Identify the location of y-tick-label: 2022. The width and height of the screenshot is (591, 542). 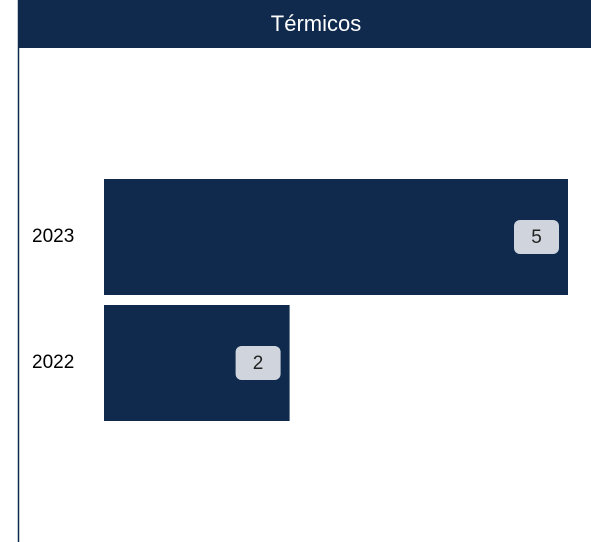
(53, 362).